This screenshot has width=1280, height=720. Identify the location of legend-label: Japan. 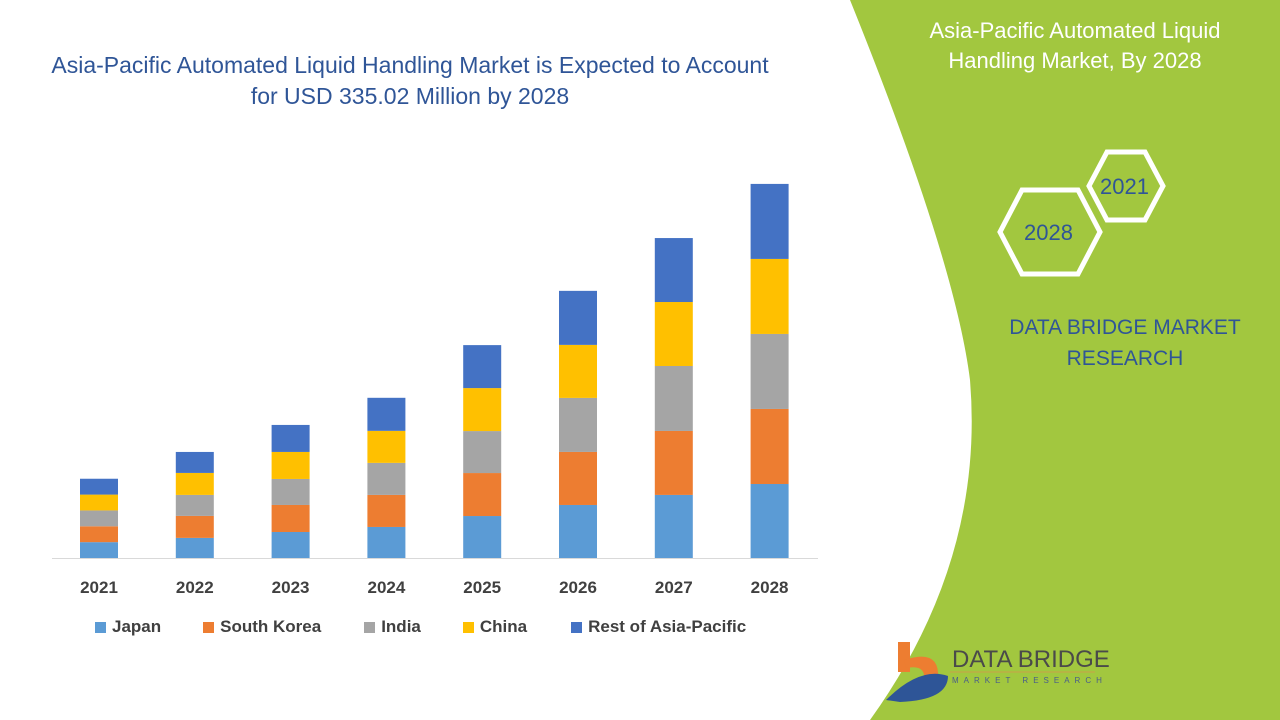
(137, 626).